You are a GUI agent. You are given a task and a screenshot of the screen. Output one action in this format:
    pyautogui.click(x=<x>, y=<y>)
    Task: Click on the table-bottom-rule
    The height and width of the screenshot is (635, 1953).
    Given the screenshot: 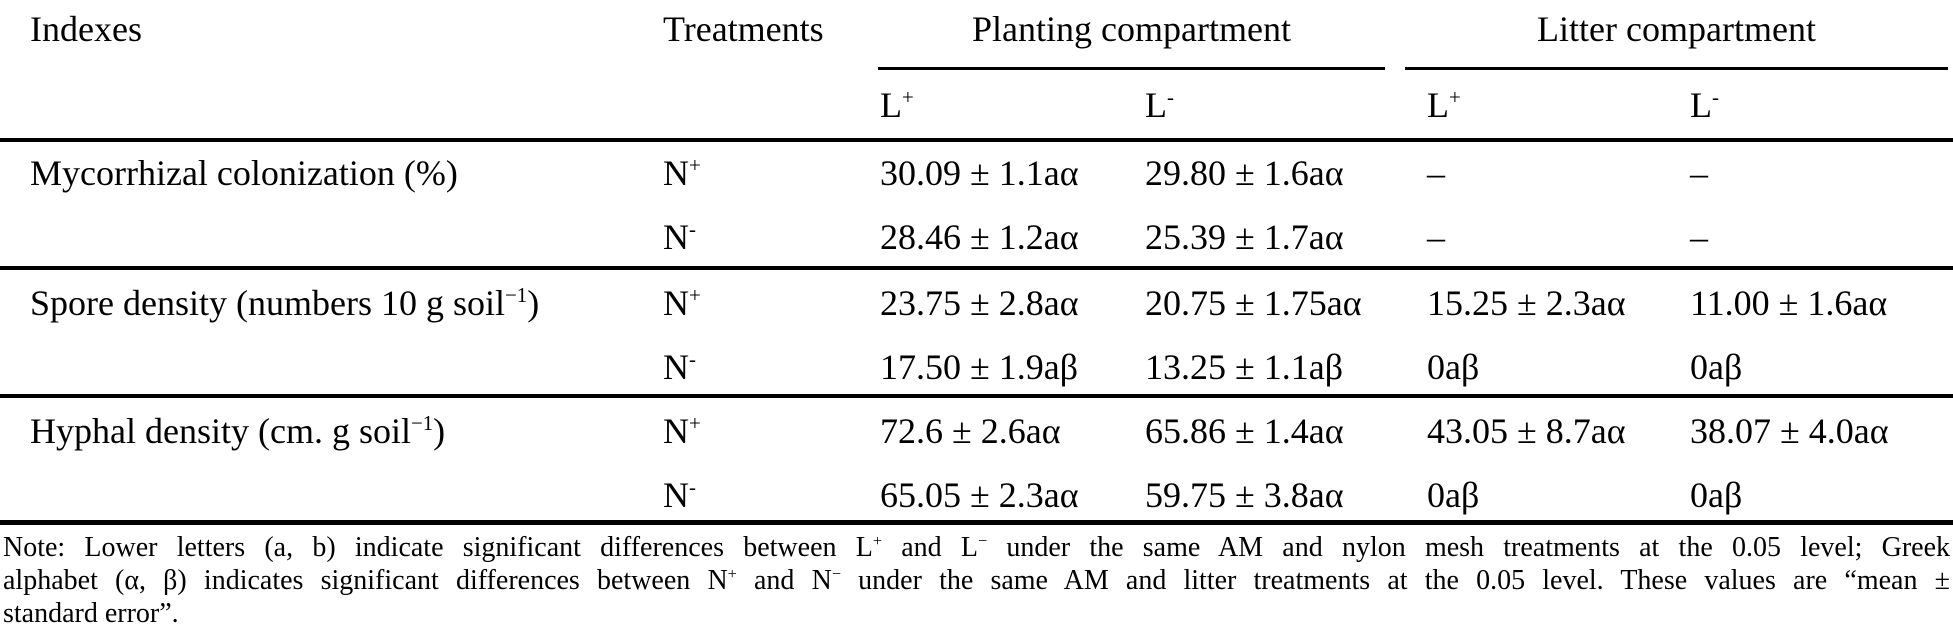 What is the action you would take?
    pyautogui.click(x=976, y=522)
    